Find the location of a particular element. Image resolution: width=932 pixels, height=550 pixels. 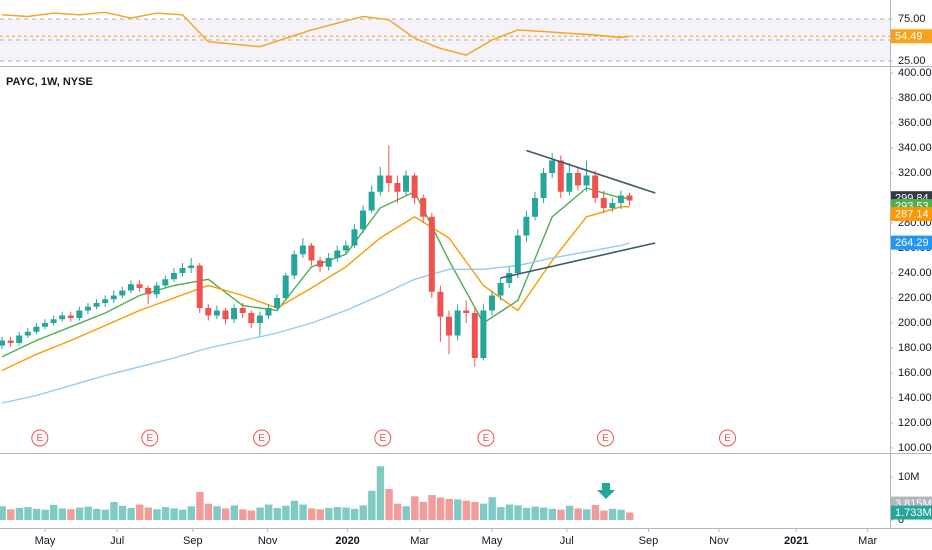

price-tag-label: 1.733M is located at coordinates (913, 513).